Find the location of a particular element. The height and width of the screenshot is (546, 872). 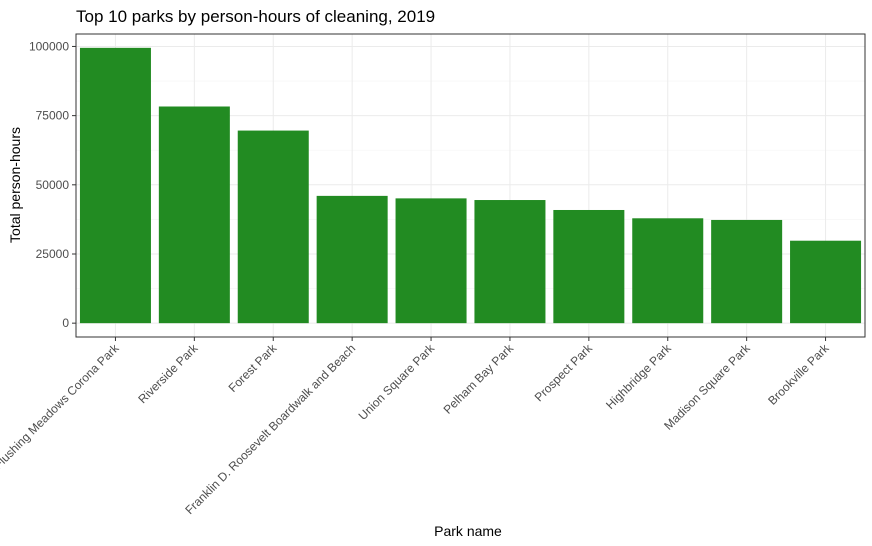

x-tick-label: Riverside Park is located at coordinates (168, 374).